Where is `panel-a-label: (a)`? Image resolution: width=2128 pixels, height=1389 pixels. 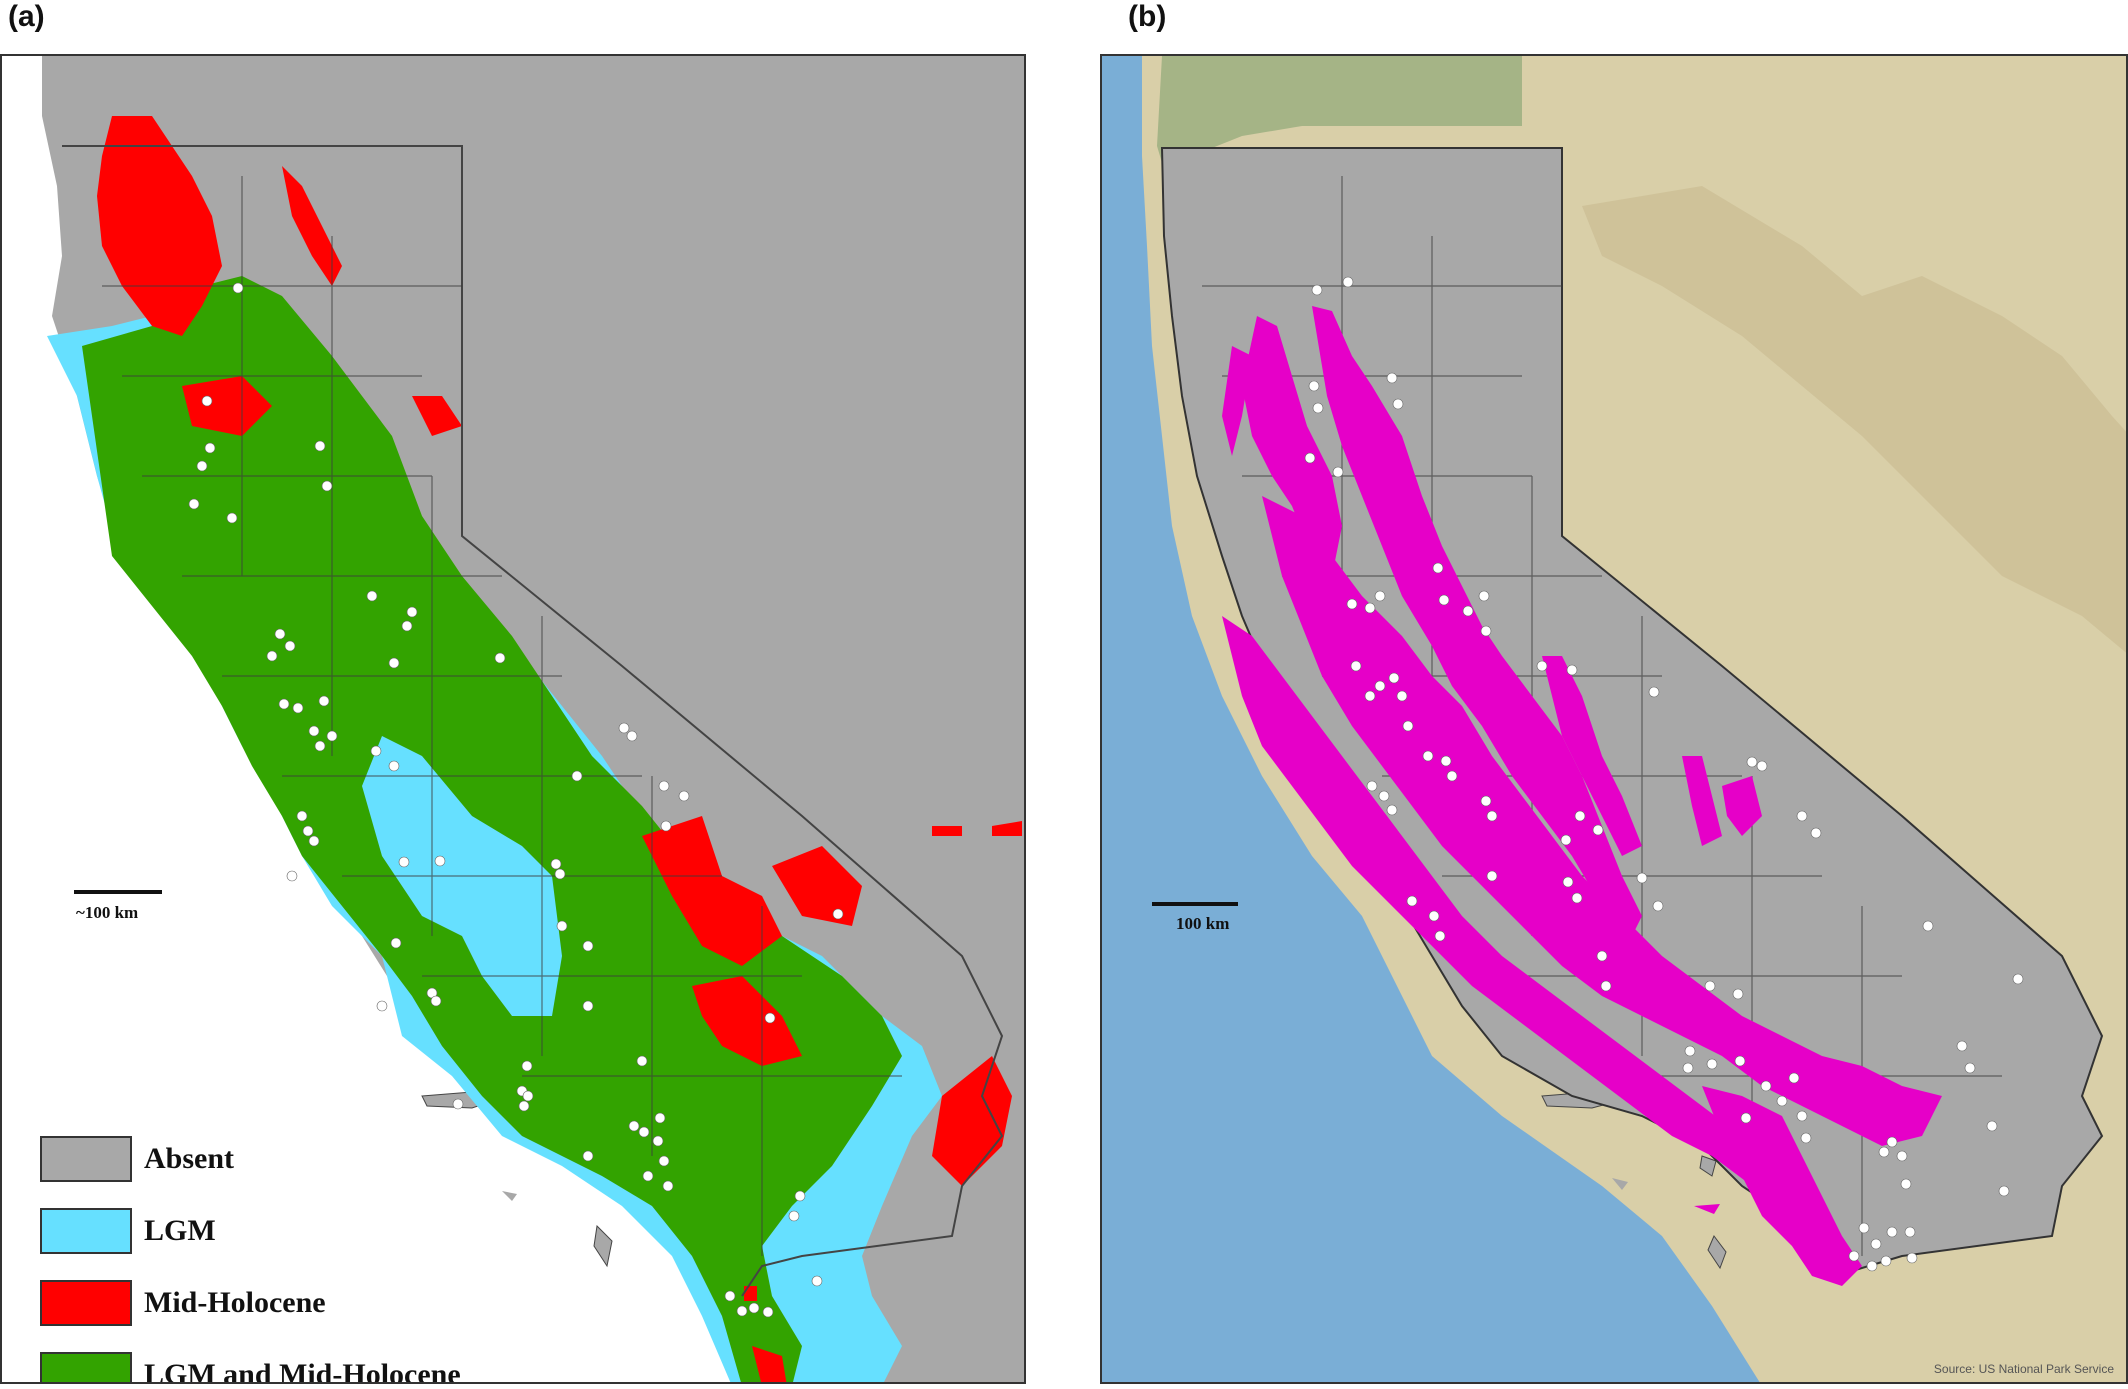 panel-a-label: (a) is located at coordinates (26, 16).